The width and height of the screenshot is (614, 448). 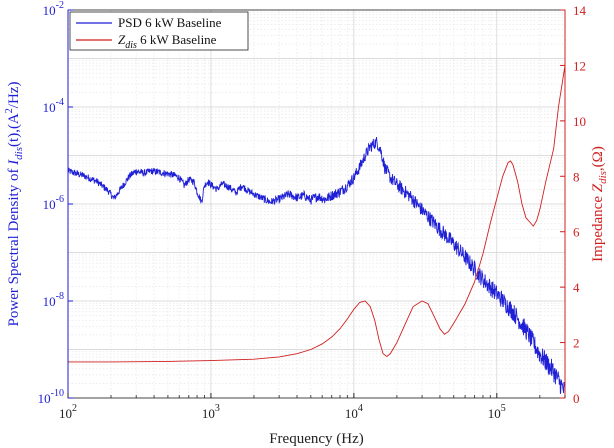 I want to click on right-axis-tick-label: 6, so click(x=576, y=232).